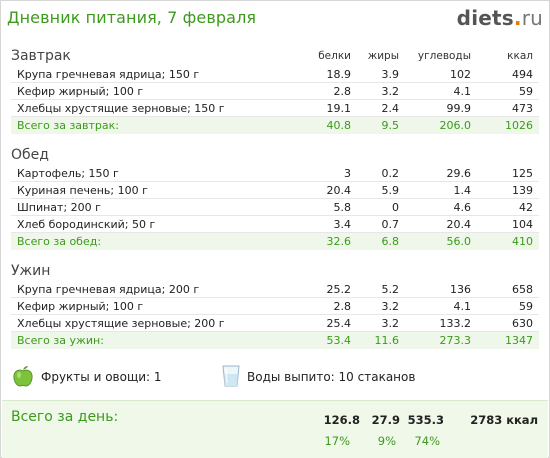 The height and width of the screenshot is (458, 550). What do you see at coordinates (381, 289) in the screenshot?
I see `food-fat: 5.2` at bounding box center [381, 289].